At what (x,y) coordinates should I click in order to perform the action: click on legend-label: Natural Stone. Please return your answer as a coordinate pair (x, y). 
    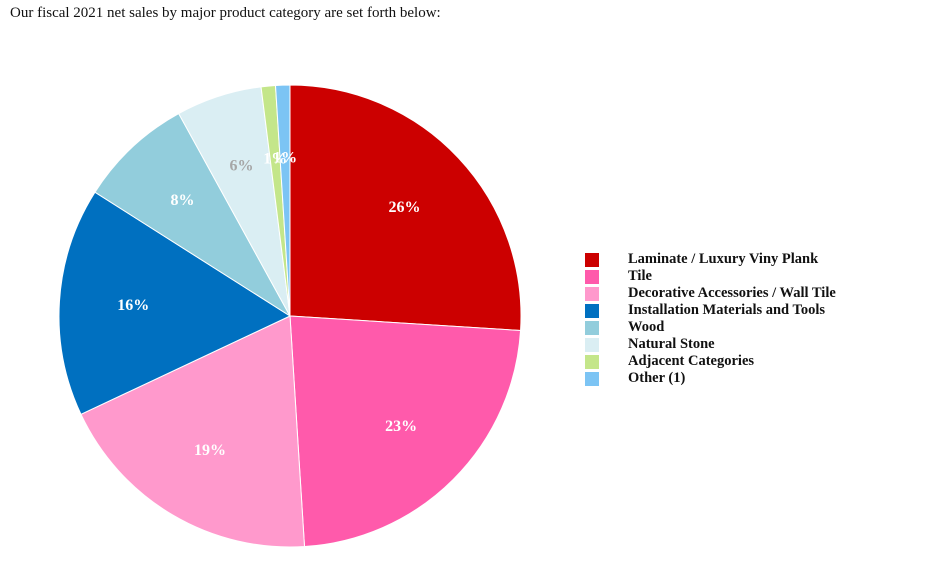
    Looking at the image, I should click on (671, 344).